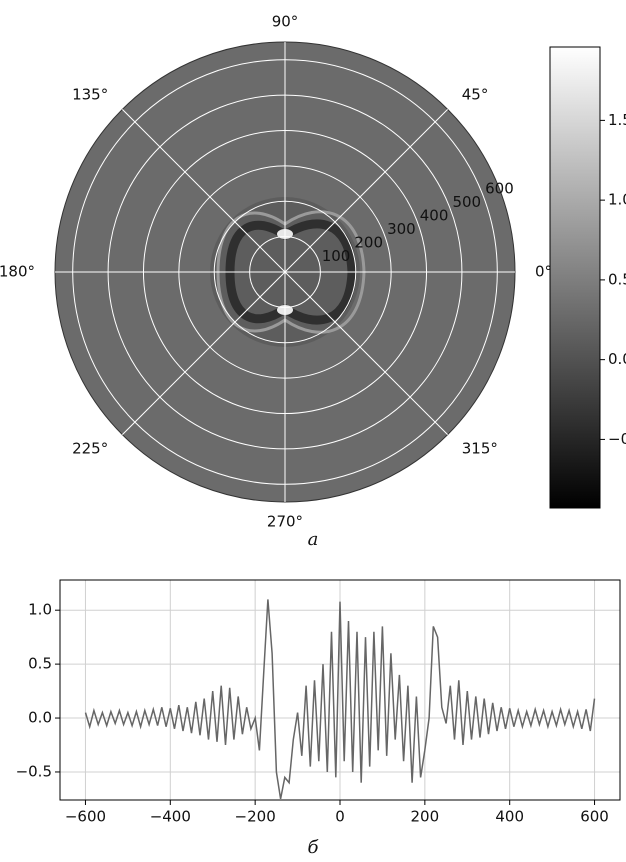 This screenshot has width=626, height=862. I want to click on theta-tick-label: 135°, so click(90, 95).